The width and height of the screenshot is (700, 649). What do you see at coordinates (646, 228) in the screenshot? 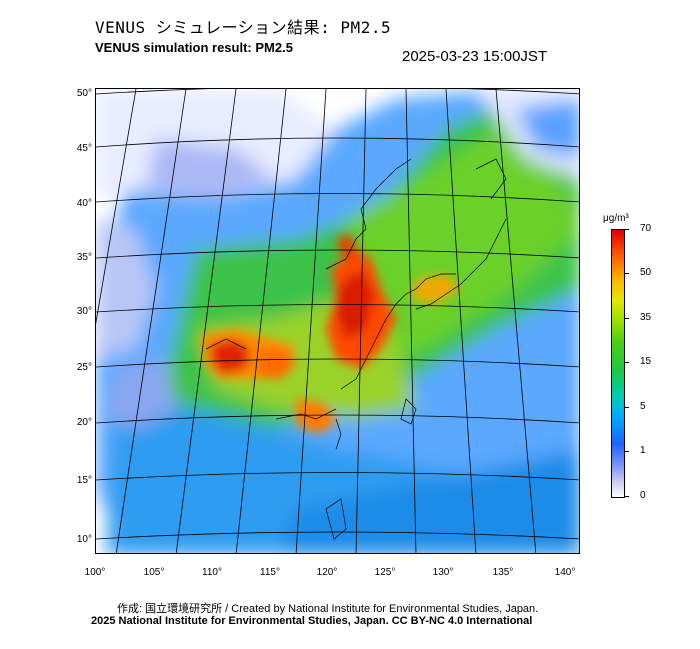
I see `colorbar-tick-70: 70` at bounding box center [646, 228].